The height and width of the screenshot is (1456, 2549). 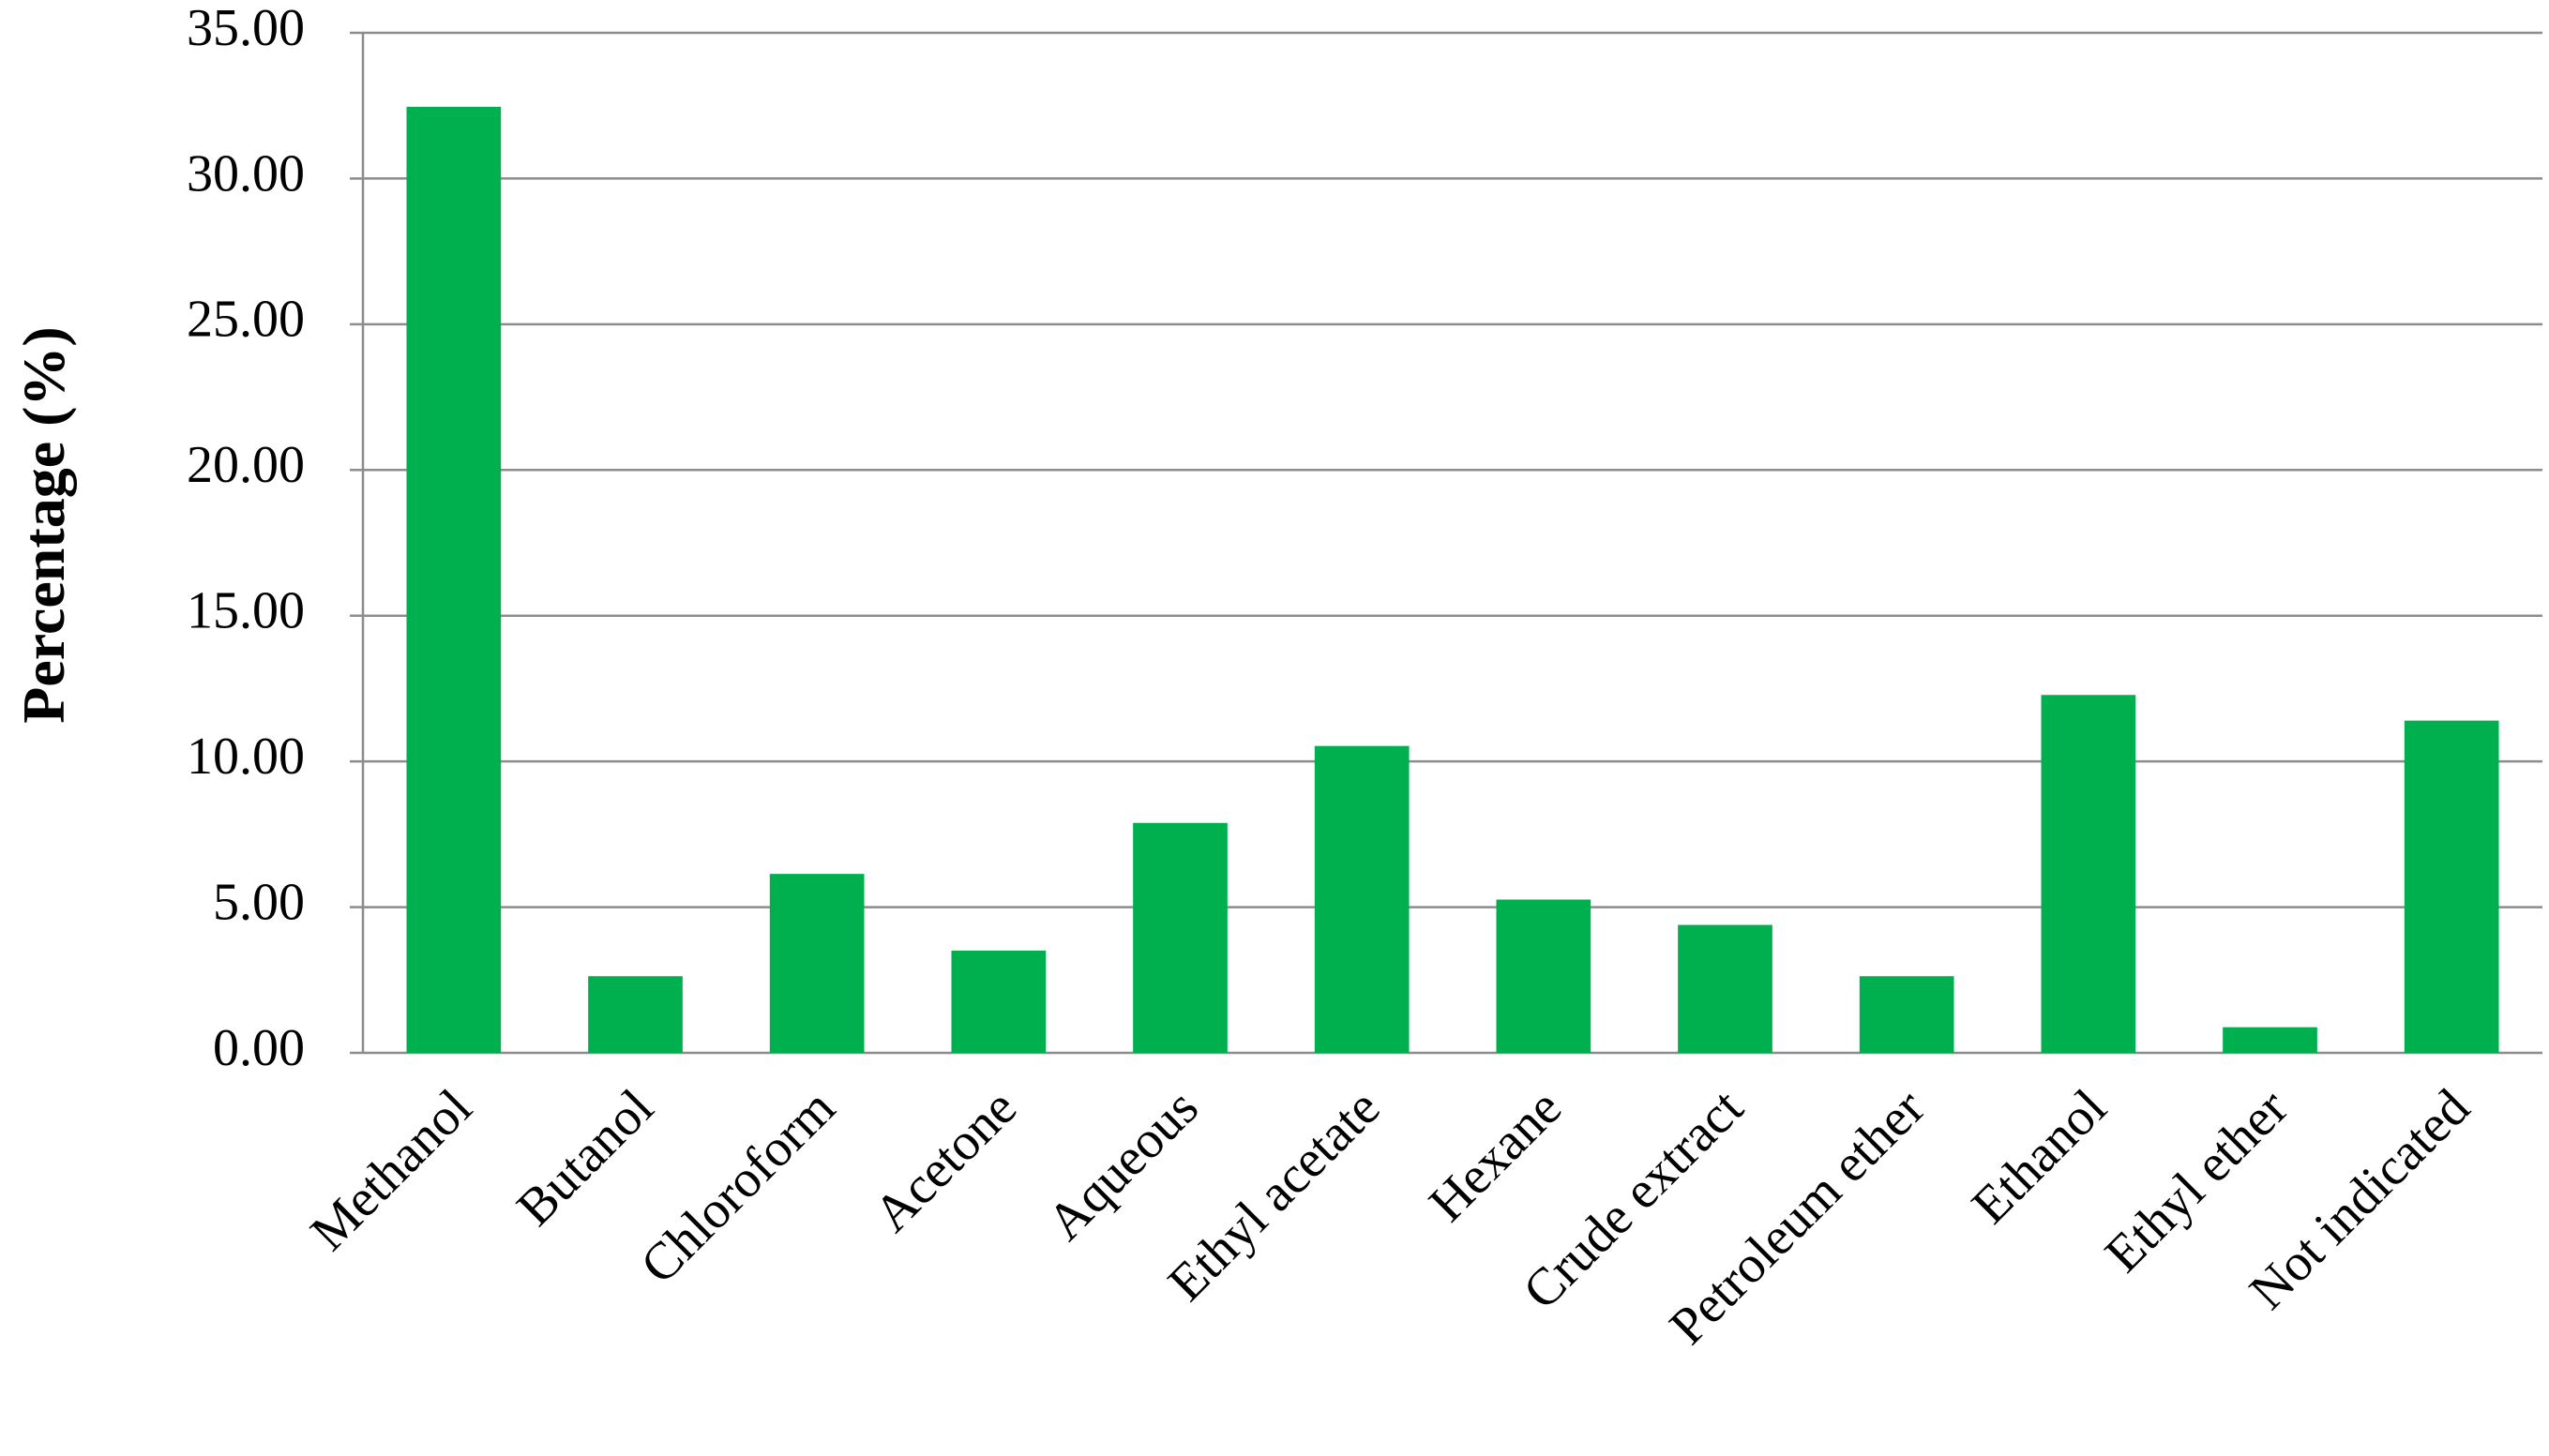 I want to click on x-tick-label: Hexane, so click(x=1496, y=1155).